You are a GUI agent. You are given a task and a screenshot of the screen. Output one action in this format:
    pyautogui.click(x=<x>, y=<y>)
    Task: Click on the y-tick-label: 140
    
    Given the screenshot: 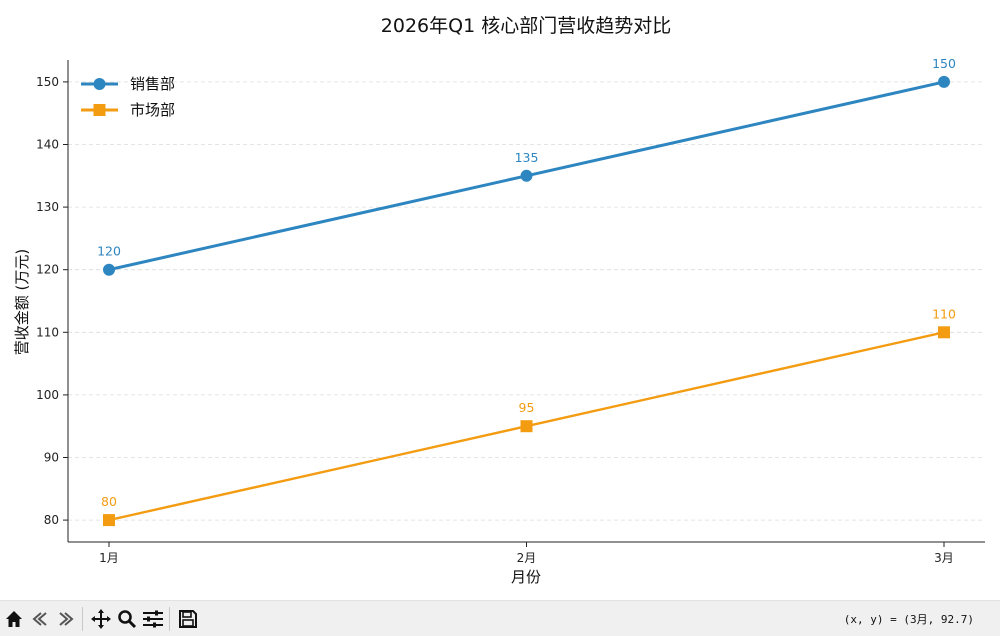 What is the action you would take?
    pyautogui.click(x=47, y=145)
    